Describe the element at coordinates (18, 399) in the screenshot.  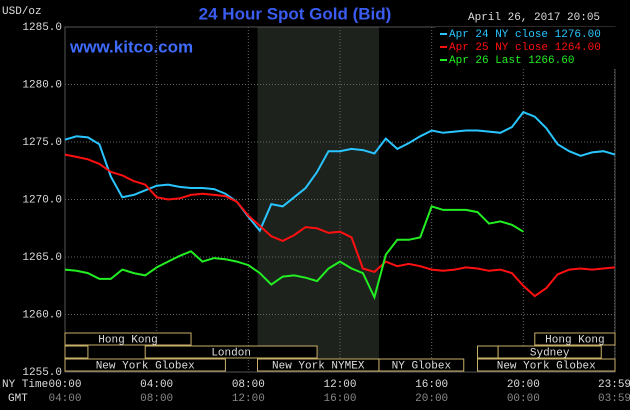
I see `x-axis-label-2: GMT` at that location.